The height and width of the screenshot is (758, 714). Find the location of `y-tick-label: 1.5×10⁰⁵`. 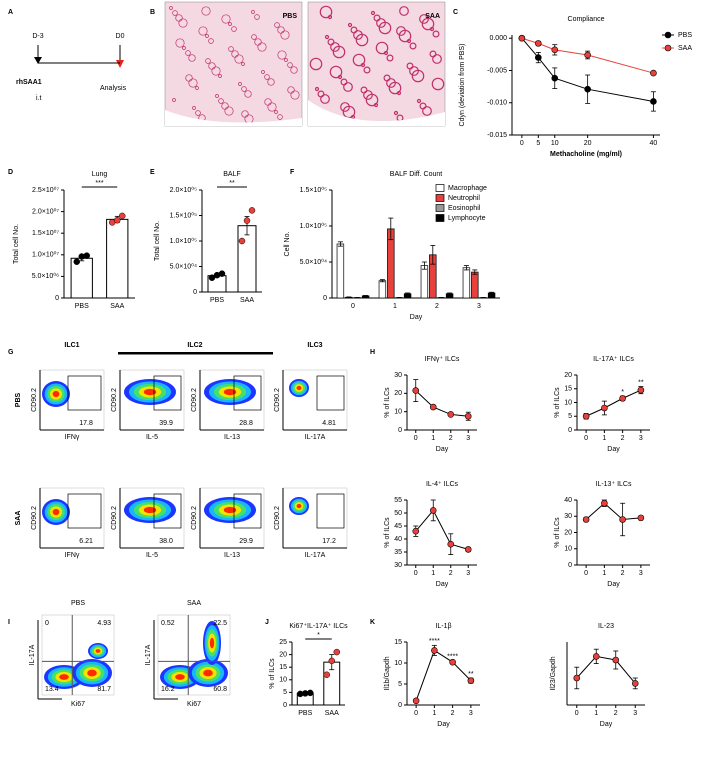

y-tick-label: 1.5×10⁰⁵ is located at coordinates (313, 190).